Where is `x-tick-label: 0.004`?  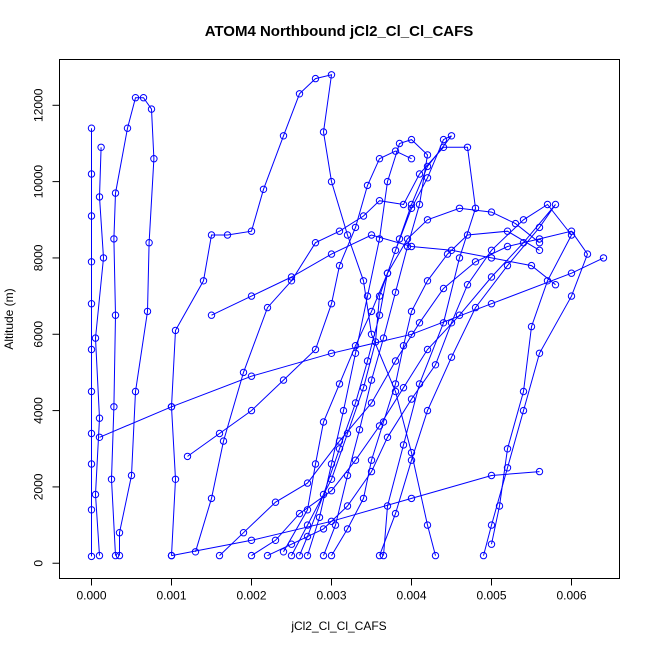 x-tick-label: 0.004 is located at coordinates (411, 596).